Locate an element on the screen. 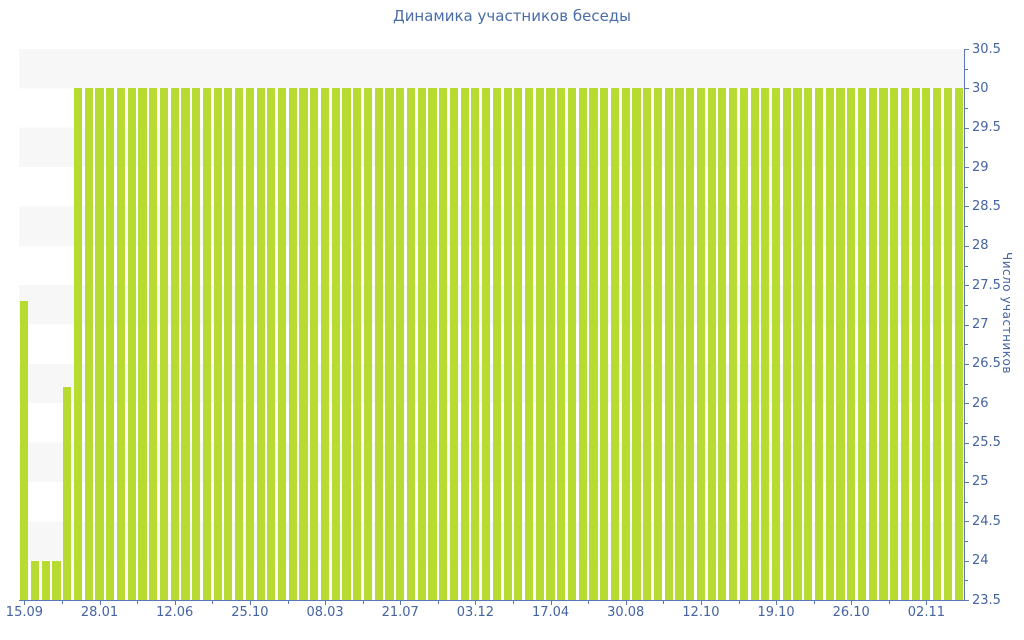 The height and width of the screenshot is (640, 1024). x-axis-tick-label: 28.01 is located at coordinates (99, 612).